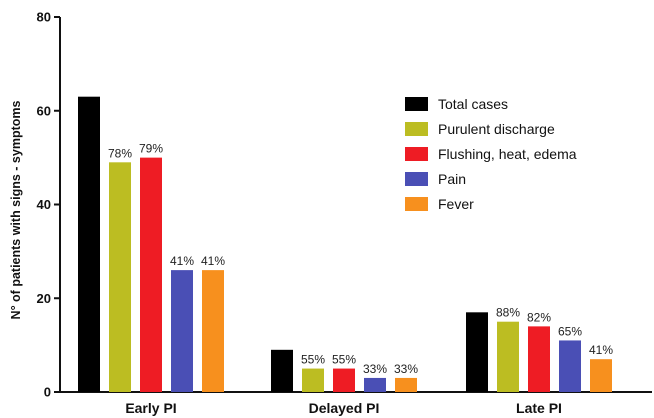  I want to click on data-label: 78%, so click(120, 153).